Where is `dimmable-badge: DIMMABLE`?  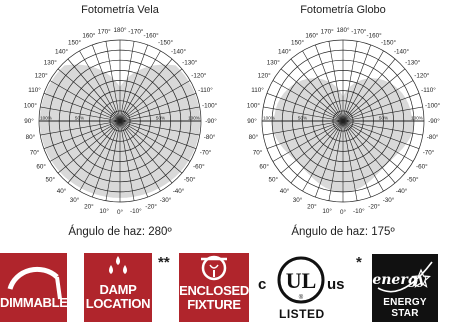 dimmable-badge: DIMMABLE is located at coordinates (34, 287).